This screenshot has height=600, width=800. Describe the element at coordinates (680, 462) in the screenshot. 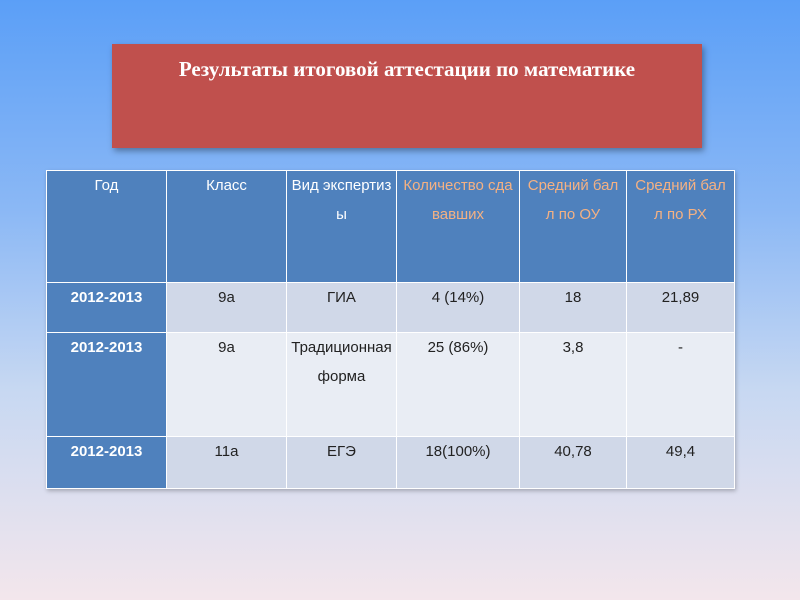

I see `cell-avg-rh: 49,4` at that location.